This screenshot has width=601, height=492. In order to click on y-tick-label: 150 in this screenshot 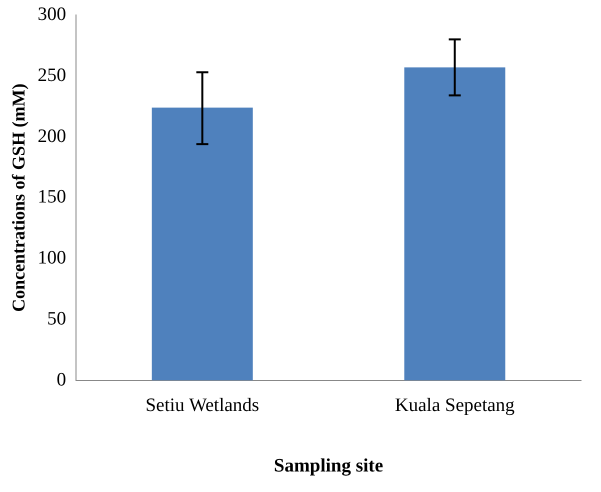, I will do `click(52, 197)`.